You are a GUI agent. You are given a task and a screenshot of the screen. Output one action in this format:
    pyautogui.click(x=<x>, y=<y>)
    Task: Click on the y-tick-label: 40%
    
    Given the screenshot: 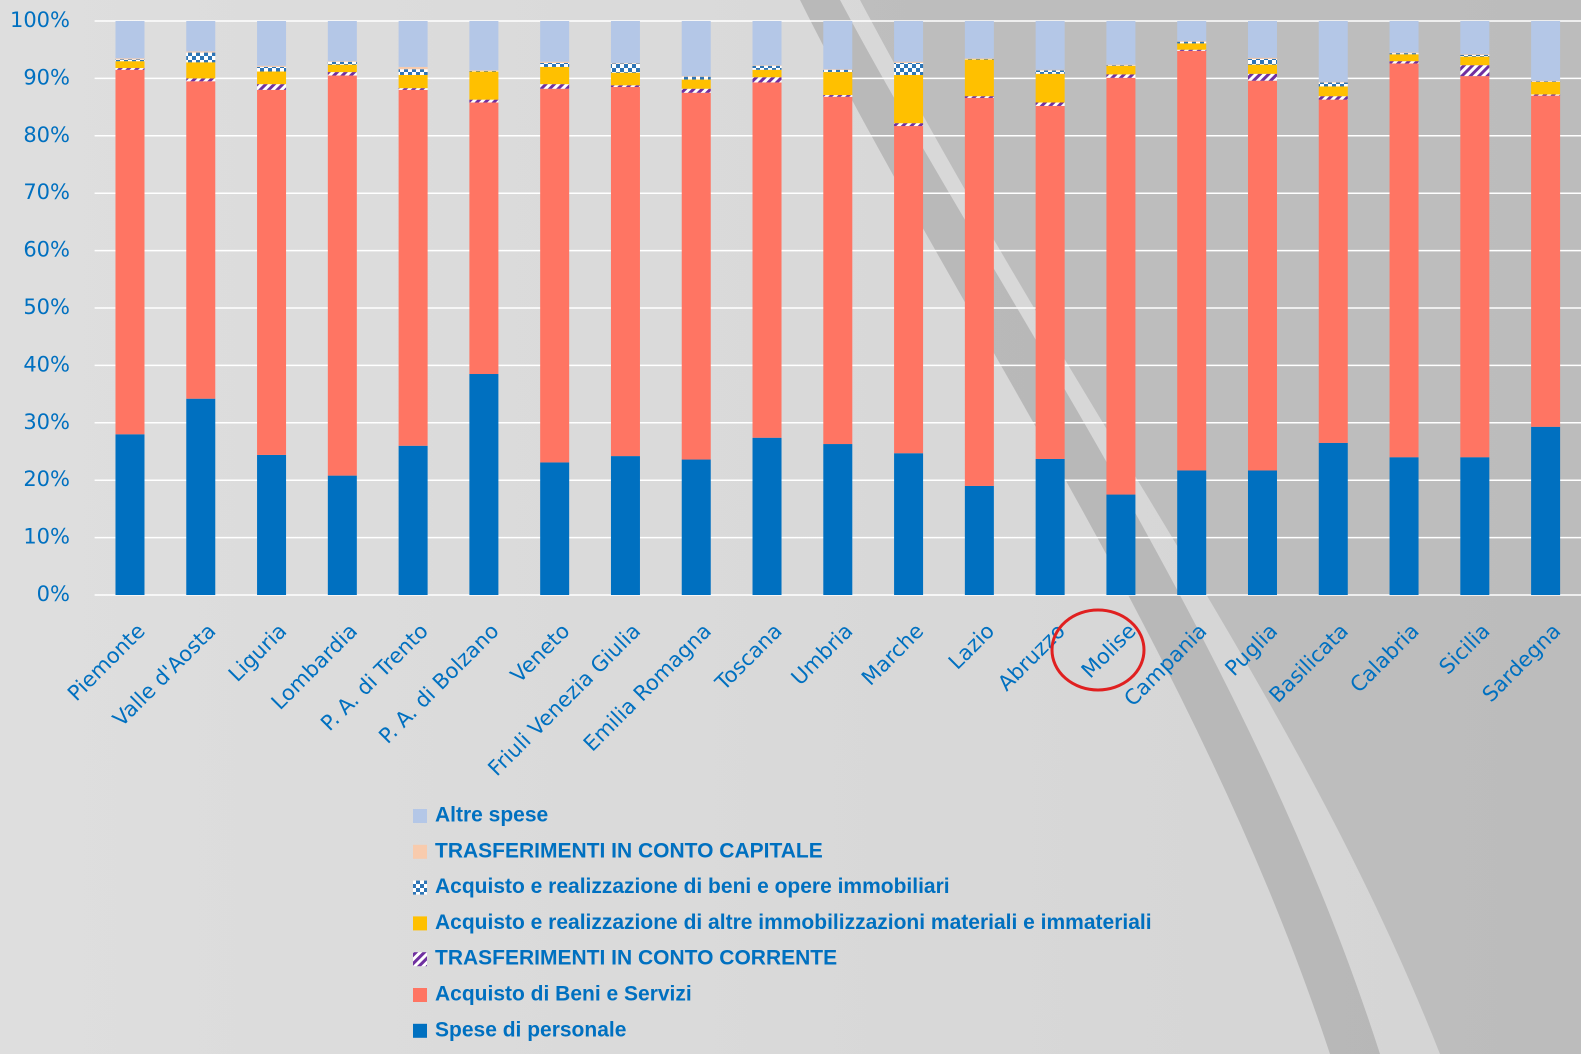 What is the action you would take?
    pyautogui.click(x=46, y=364)
    